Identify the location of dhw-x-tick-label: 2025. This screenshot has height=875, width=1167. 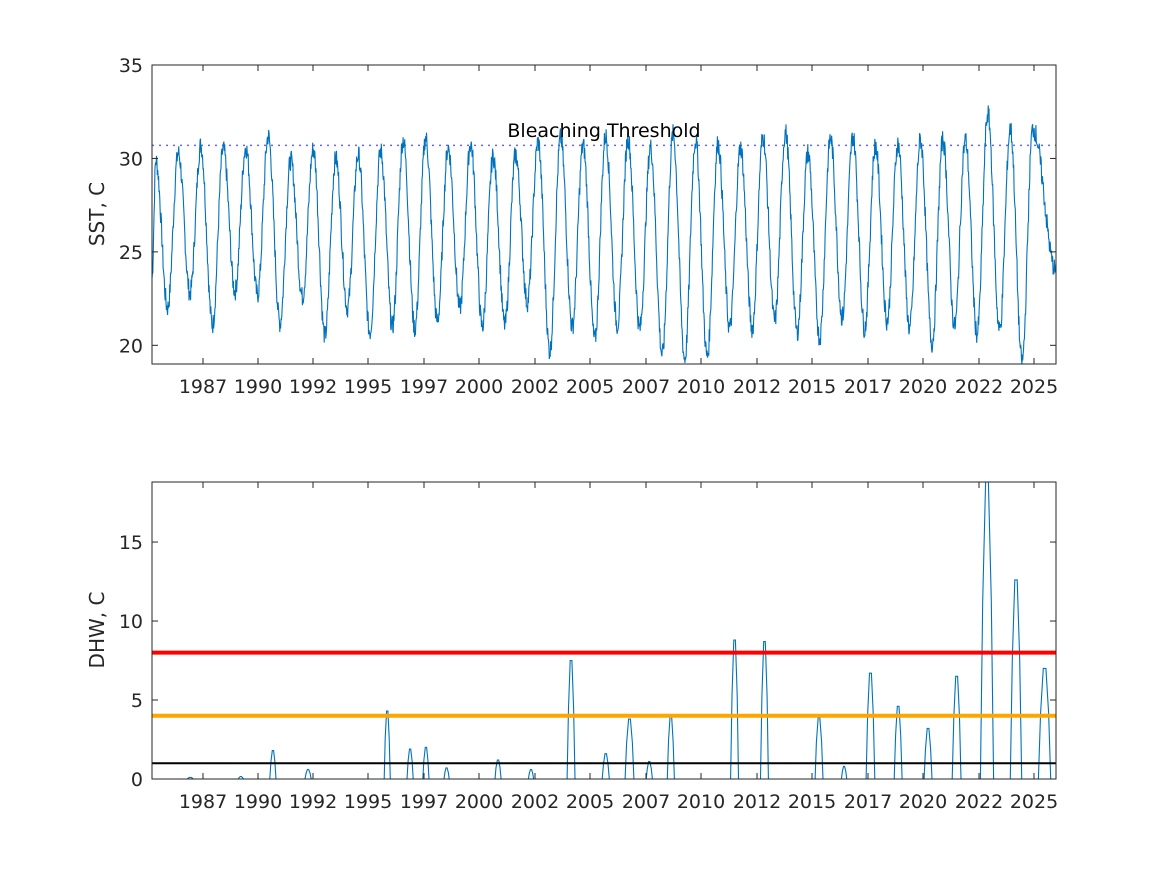
(1034, 802).